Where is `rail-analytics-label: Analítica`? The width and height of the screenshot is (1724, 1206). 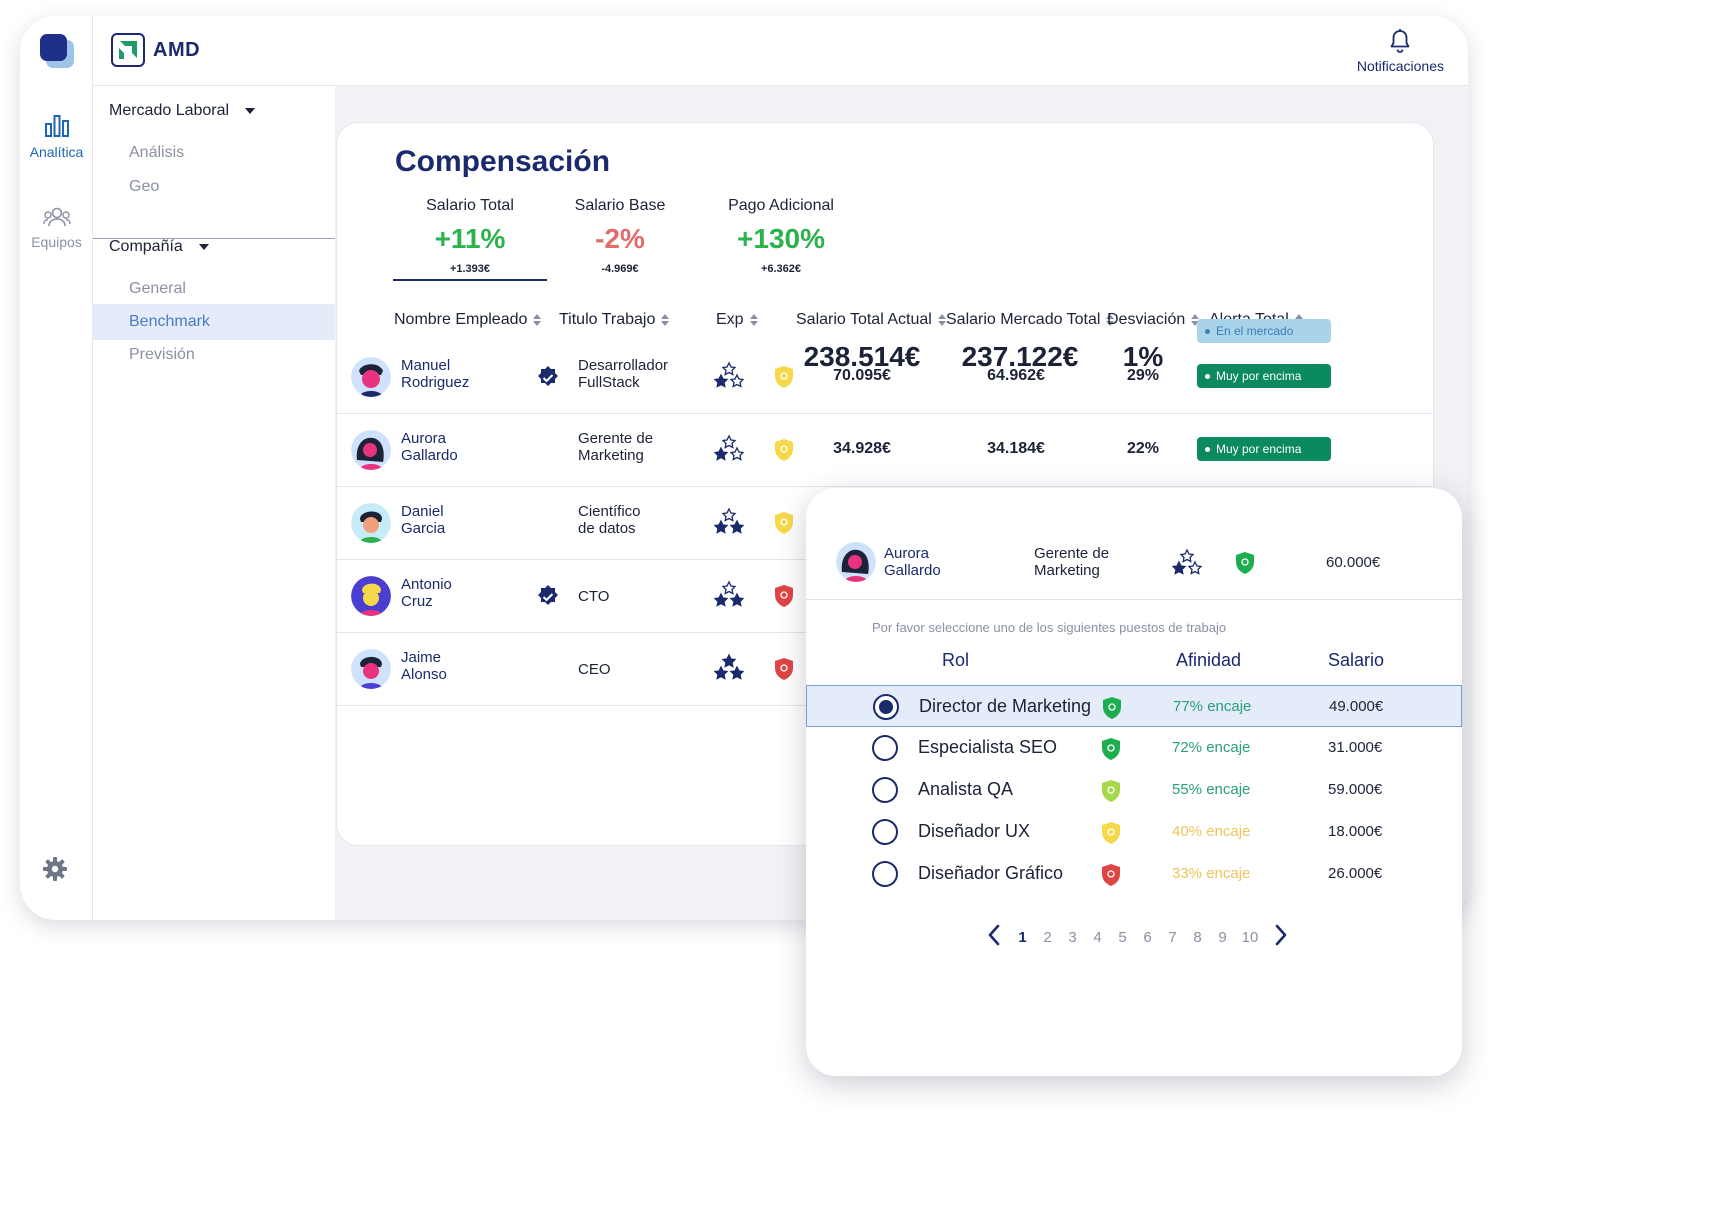
rail-analytics-label: Analítica is located at coordinates (56, 152).